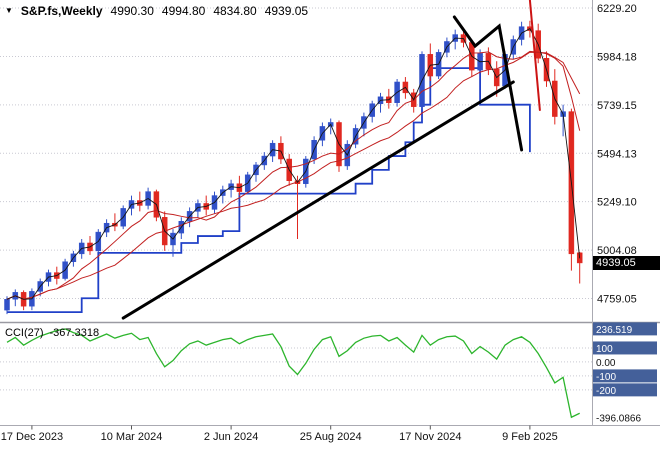  Describe the element at coordinates (74, 333) in the screenshot. I see `indicator-value: -367.3318` at that location.